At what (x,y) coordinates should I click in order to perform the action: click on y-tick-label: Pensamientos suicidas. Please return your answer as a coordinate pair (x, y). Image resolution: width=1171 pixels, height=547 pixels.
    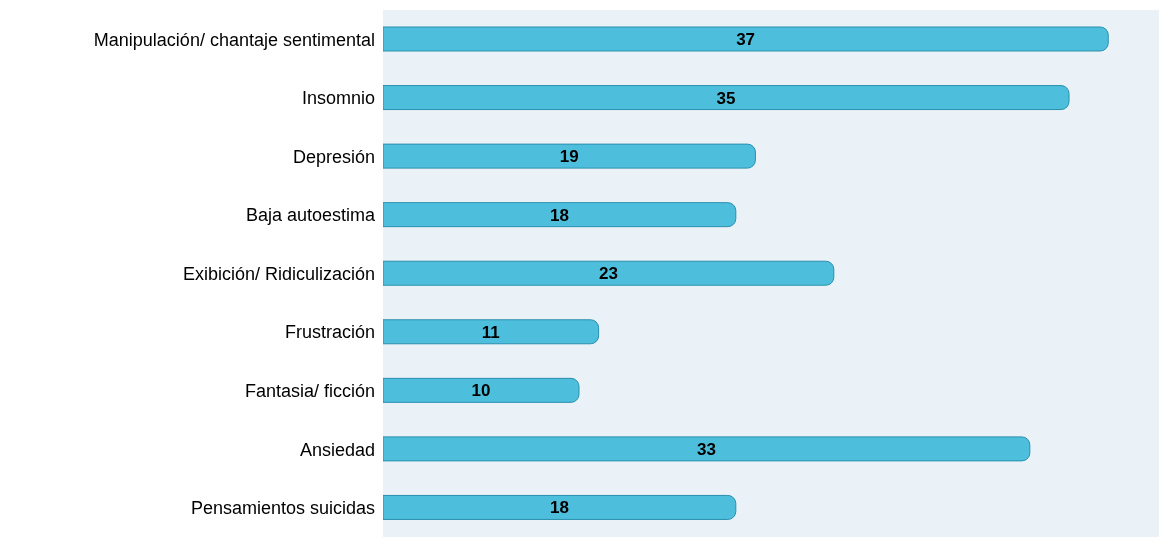
    Looking at the image, I should click on (282, 508).